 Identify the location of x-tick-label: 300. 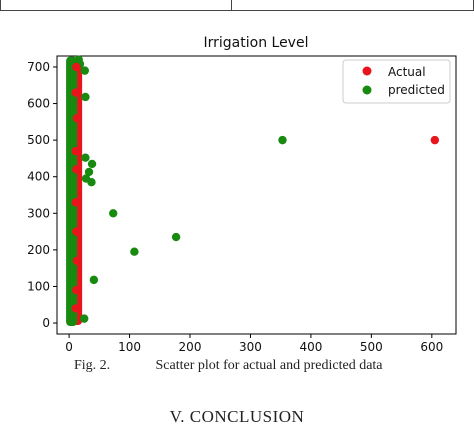
(250, 347).